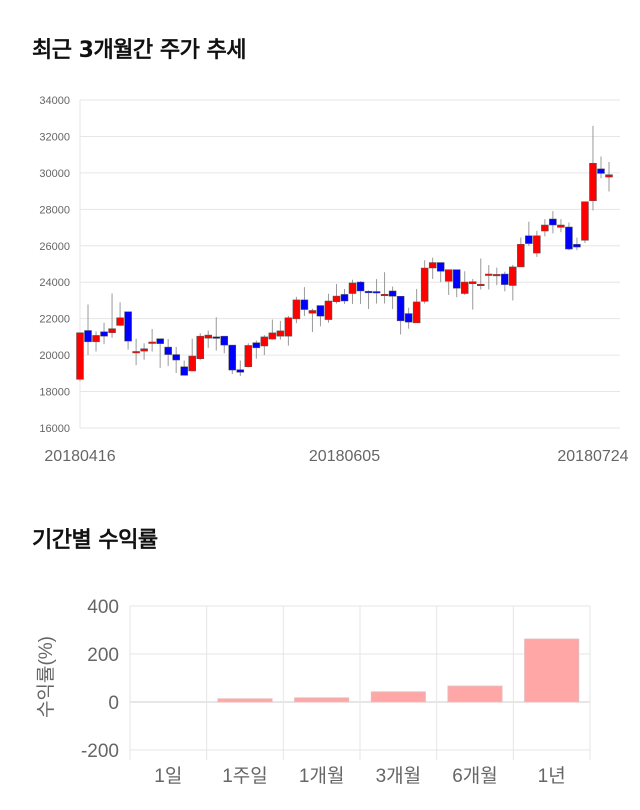 The image size is (640, 810). Describe the element at coordinates (54, 356) in the screenshot. I see `y-tick-label: 20000` at that location.